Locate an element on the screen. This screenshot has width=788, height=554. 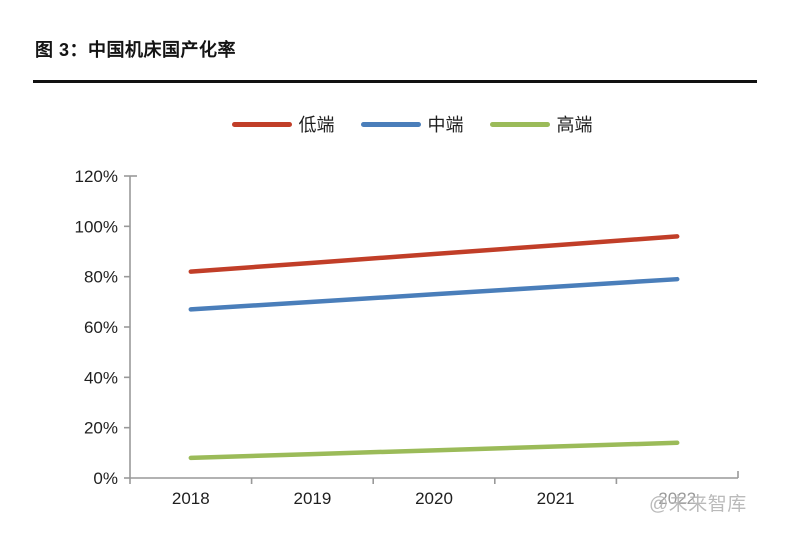
legend-line-swatch-high-end is located at coordinates (519, 124).